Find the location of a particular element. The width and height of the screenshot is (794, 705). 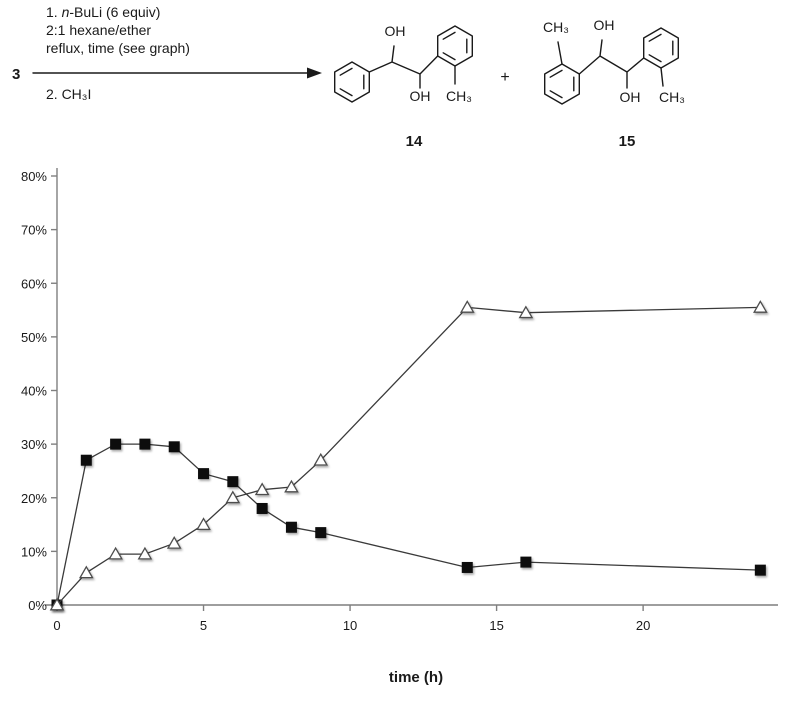

product-14-structure: OH OH CH₃ 14 is located at coordinates (403, 86).